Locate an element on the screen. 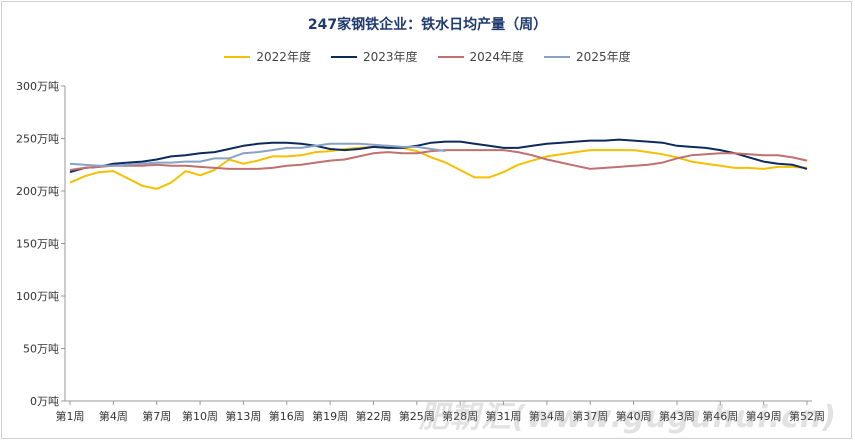 Image resolution: width=855 pixels, height=442 pixels. y-tick-label: 50万吨 is located at coordinates (41, 349).